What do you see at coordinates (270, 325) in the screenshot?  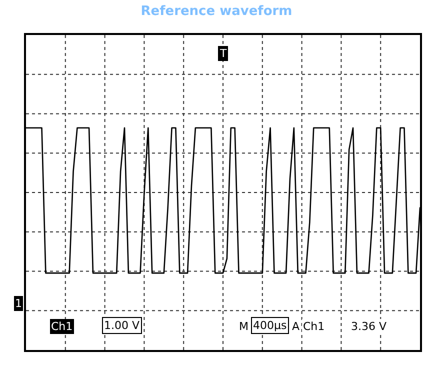 I see `text: 400µs` at bounding box center [270, 325].